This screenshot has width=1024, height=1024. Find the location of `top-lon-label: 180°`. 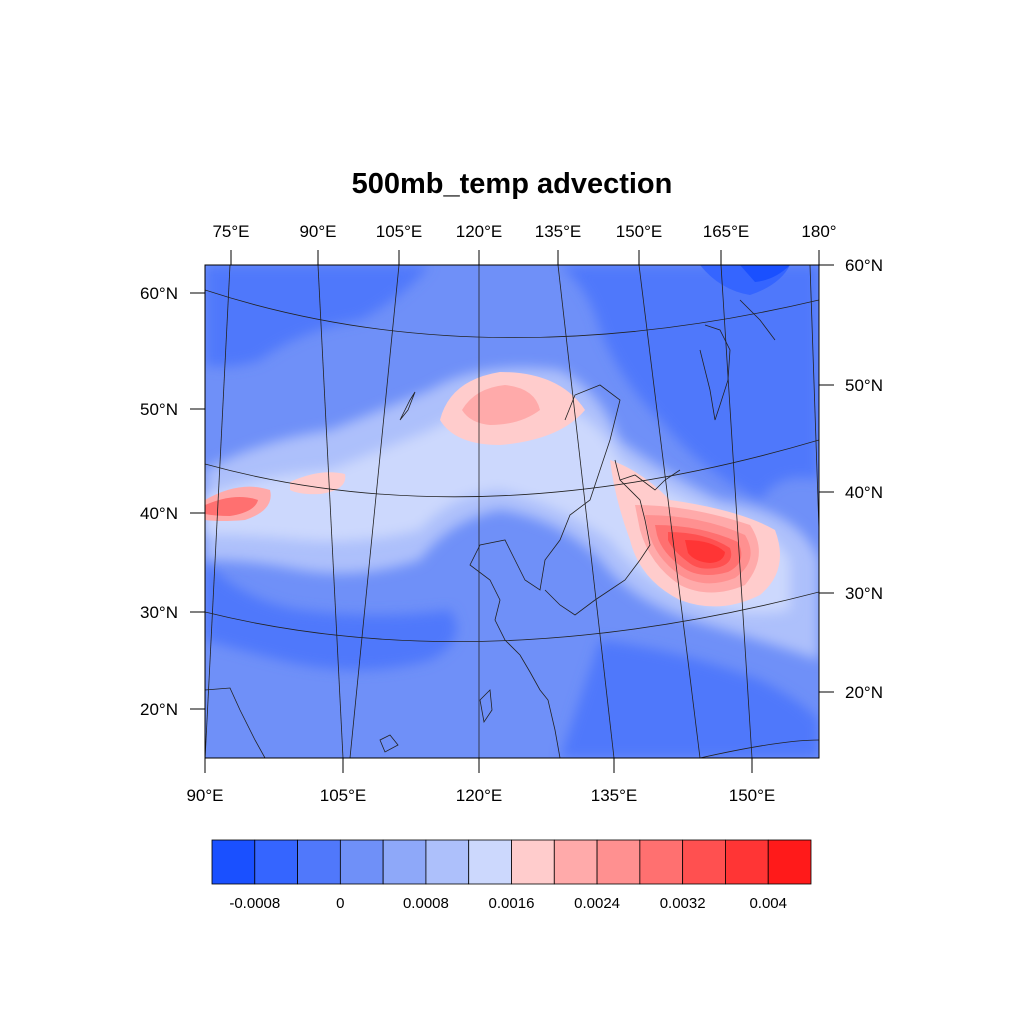

top-lon-label: 180° is located at coordinates (818, 231).